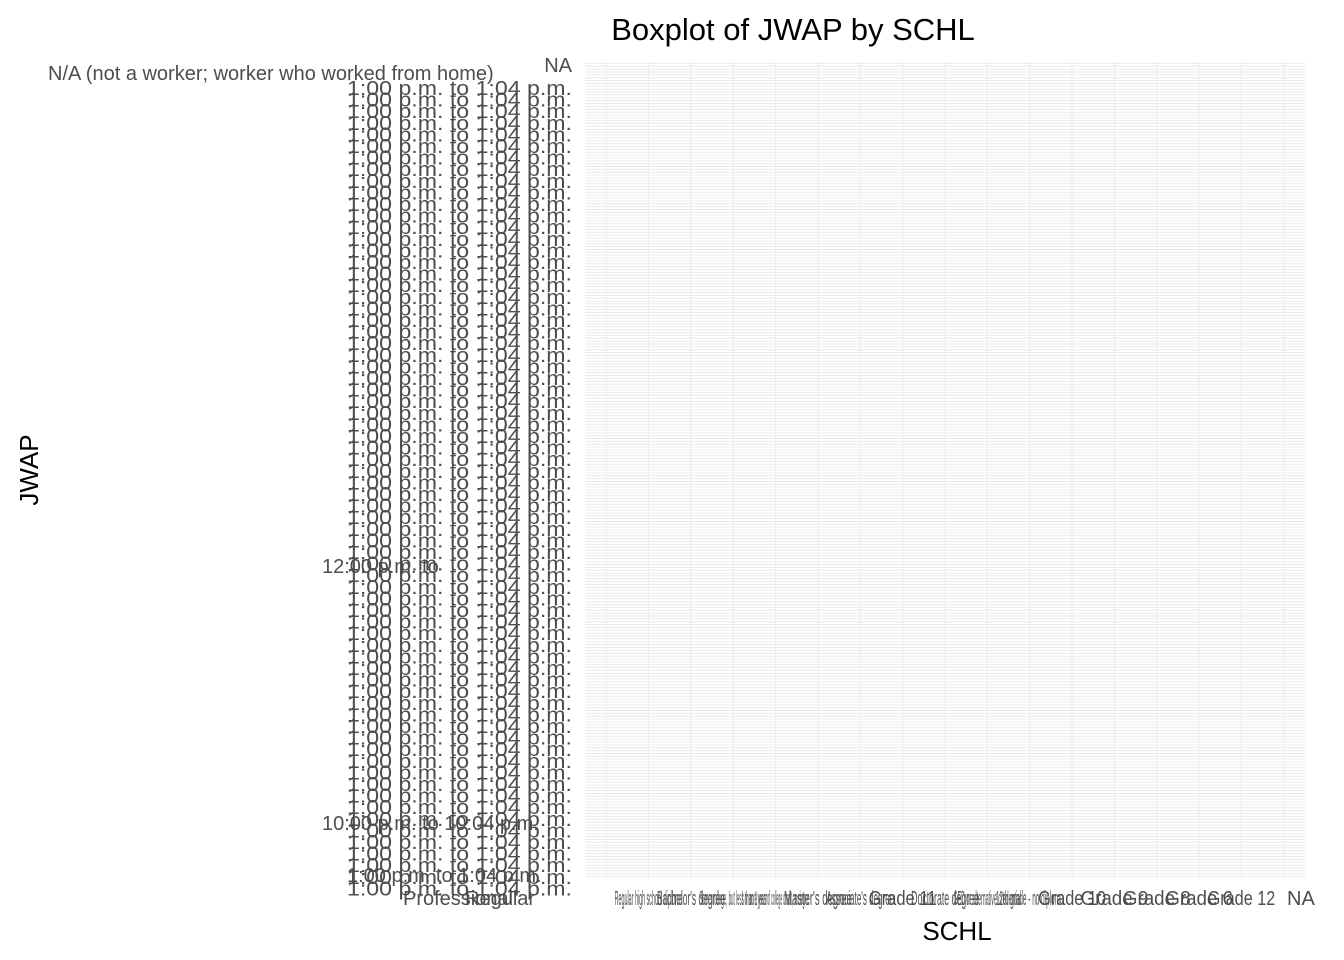  Describe the element at coordinates (691, 899) in the screenshot. I see `x-tick-label: Bachelor's degree` at that location.